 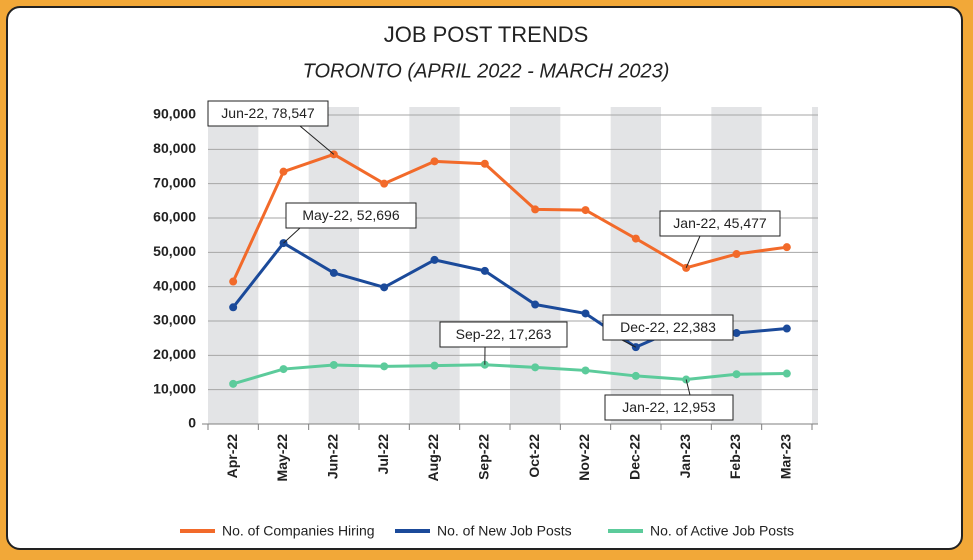 I want to click on legend-label: No. of Active Job Posts, so click(x=722, y=531).